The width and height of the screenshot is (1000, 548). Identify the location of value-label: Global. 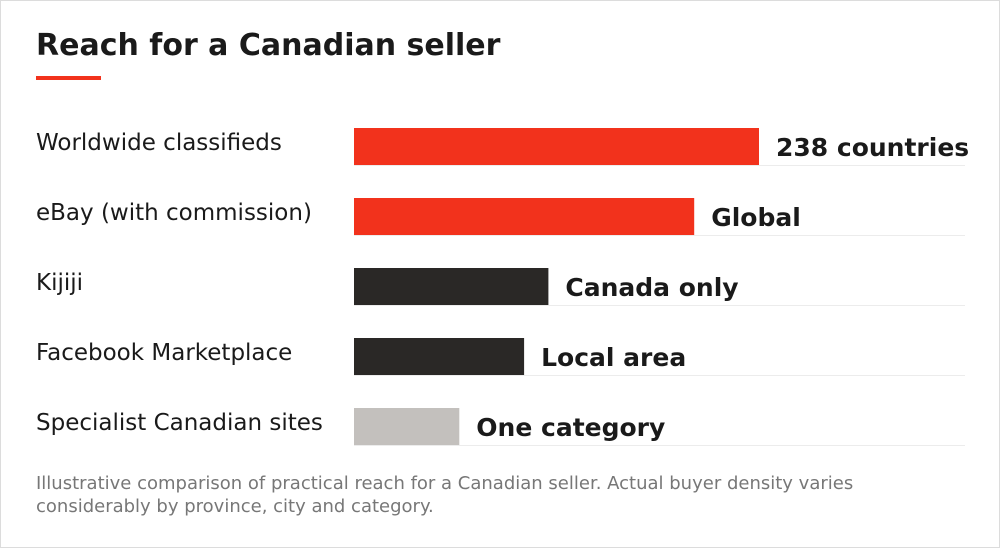
(756, 217).